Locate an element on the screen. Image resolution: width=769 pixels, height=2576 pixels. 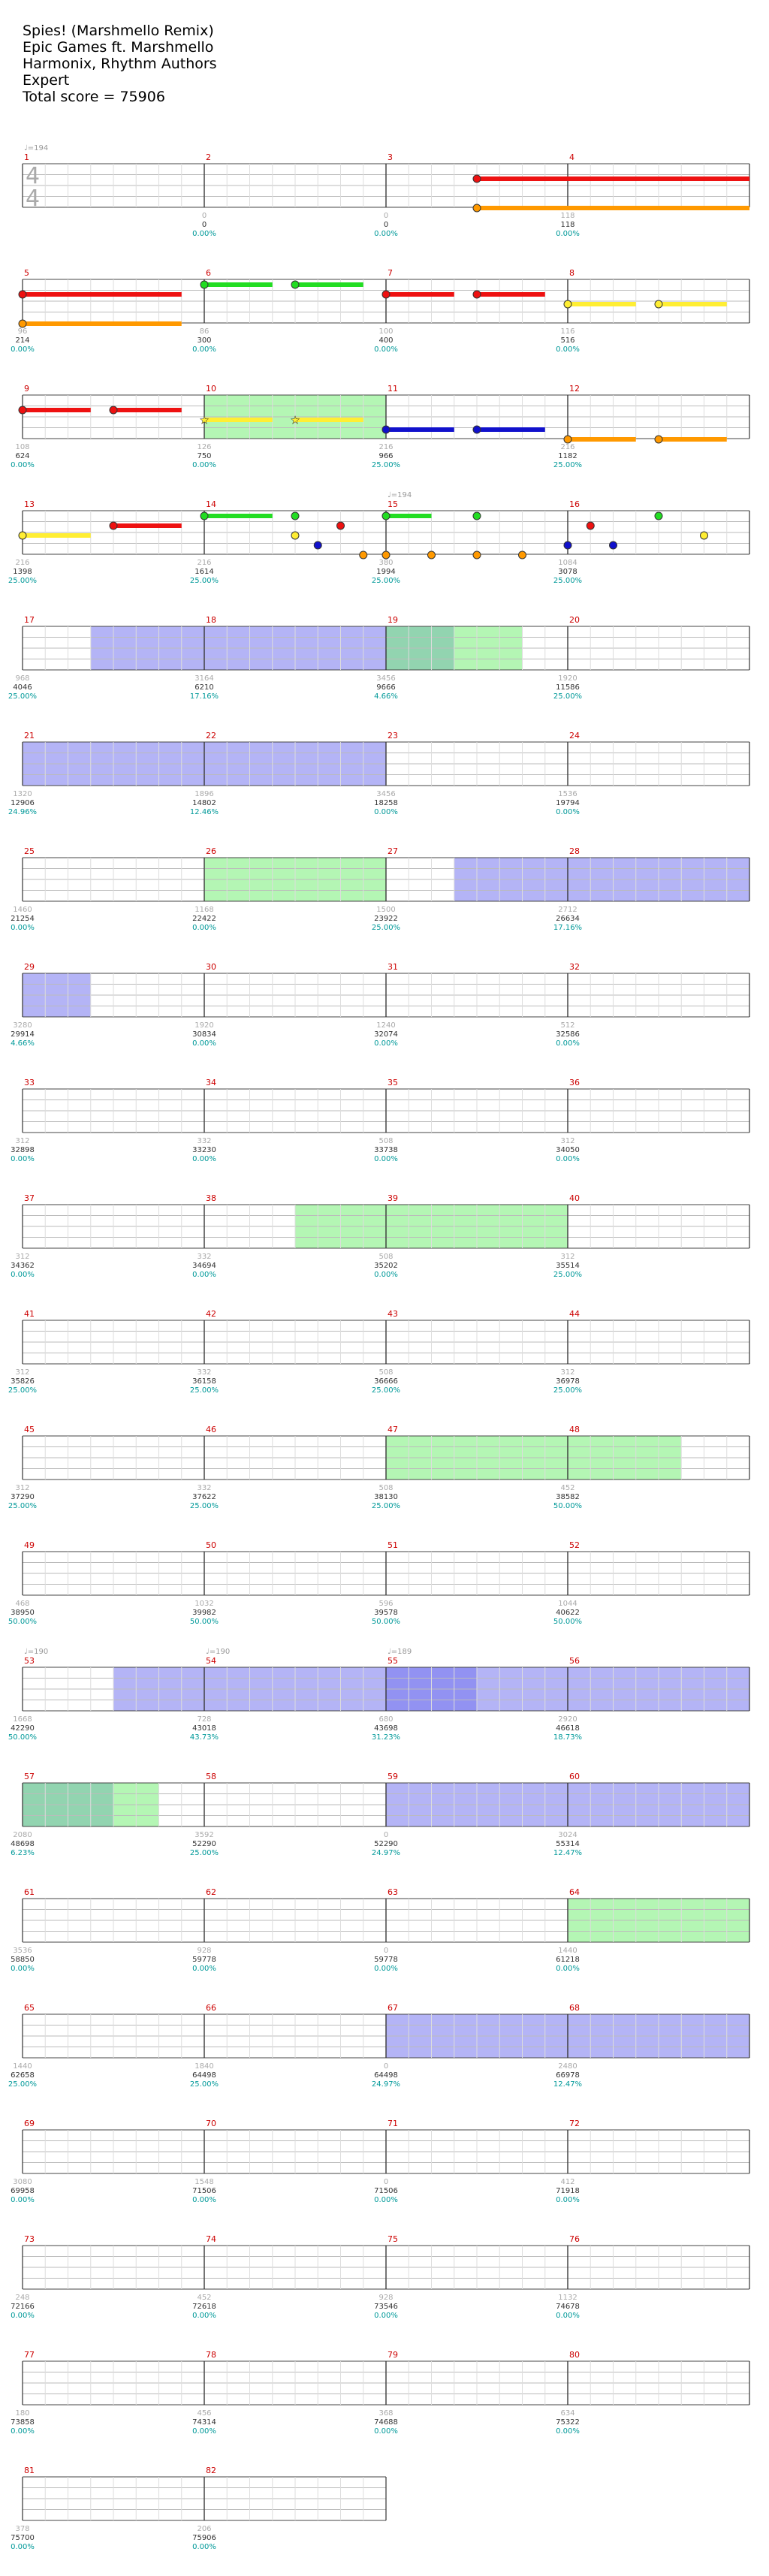
measure-score: 52290 is located at coordinates (204, 1844).